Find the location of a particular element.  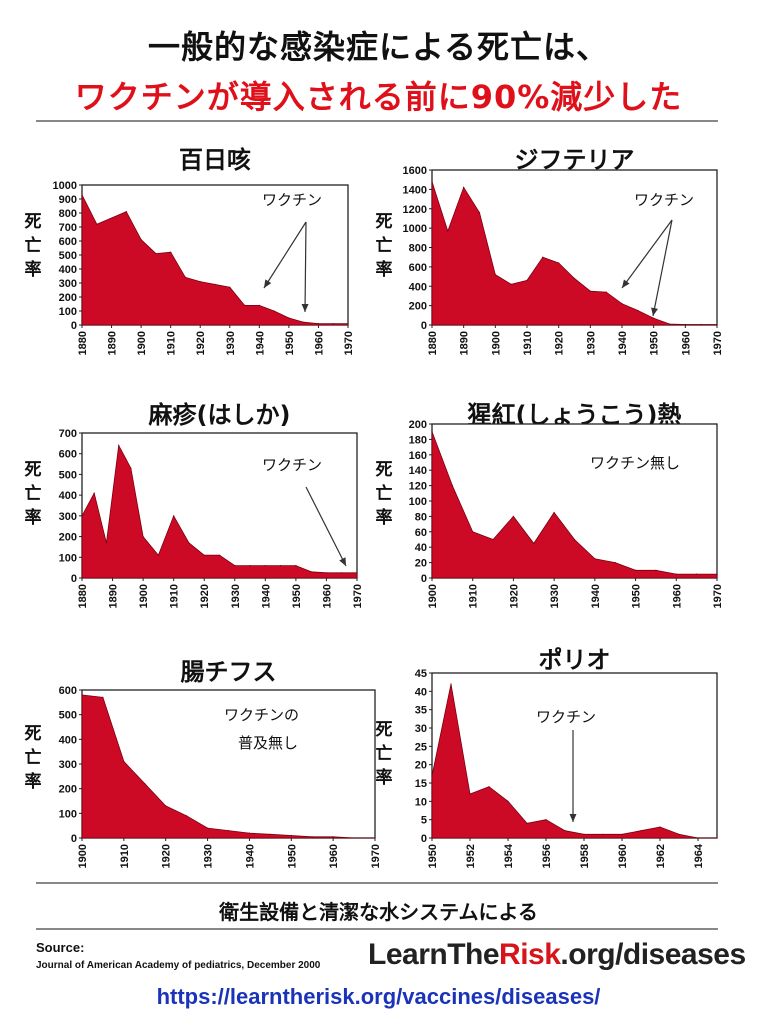

y-tick-label: 300 is located at coordinates (68, 517).